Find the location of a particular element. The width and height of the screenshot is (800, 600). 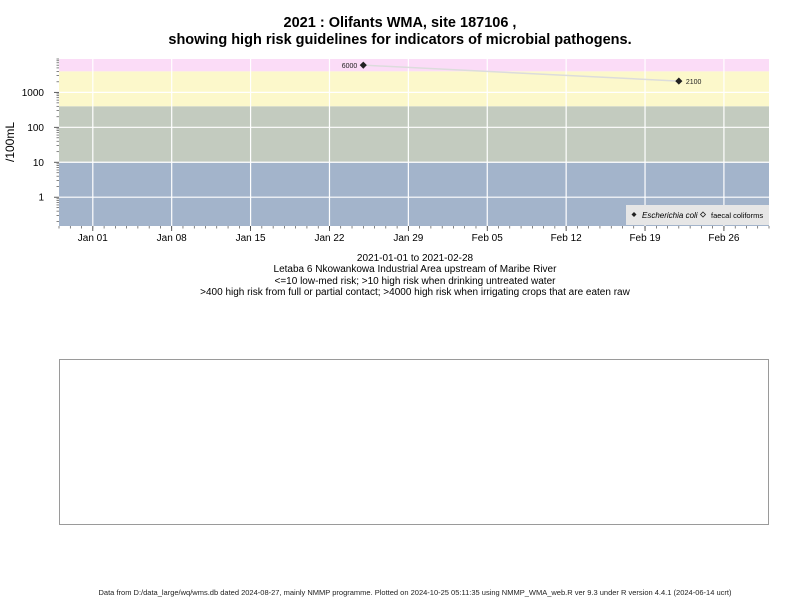

y-tick-label: 100 is located at coordinates (35, 128).